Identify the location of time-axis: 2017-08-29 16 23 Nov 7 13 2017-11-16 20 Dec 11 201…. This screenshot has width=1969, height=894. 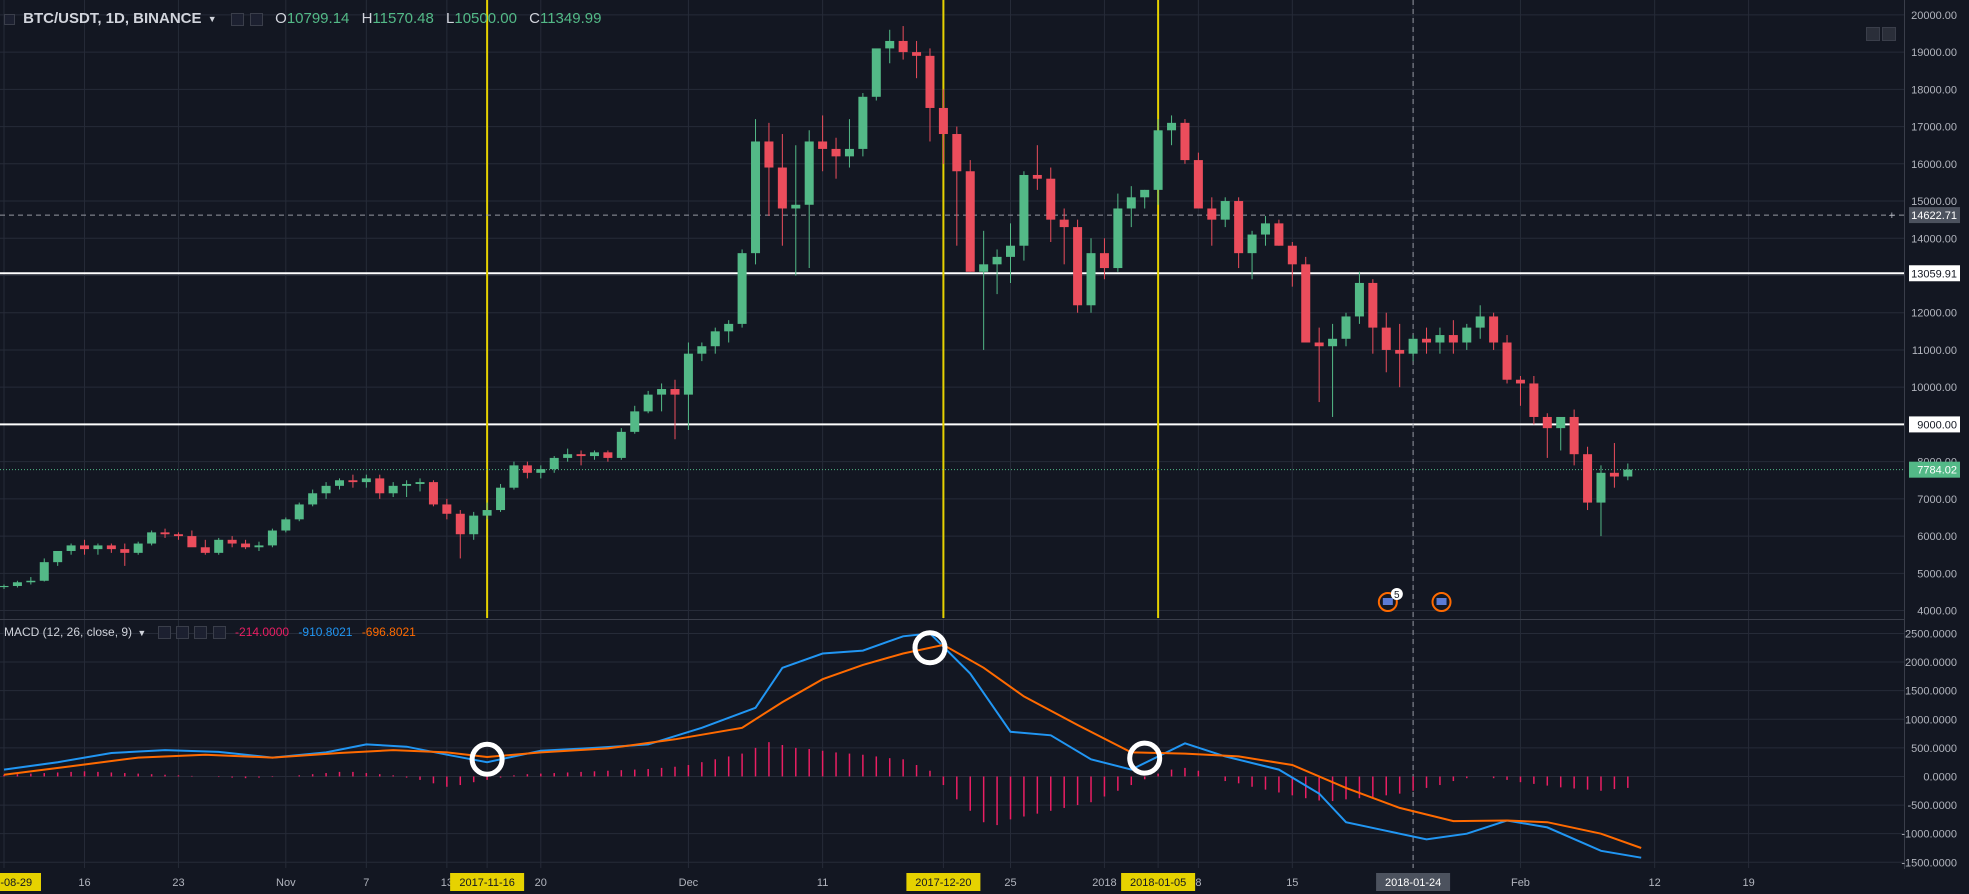
(984, 881).